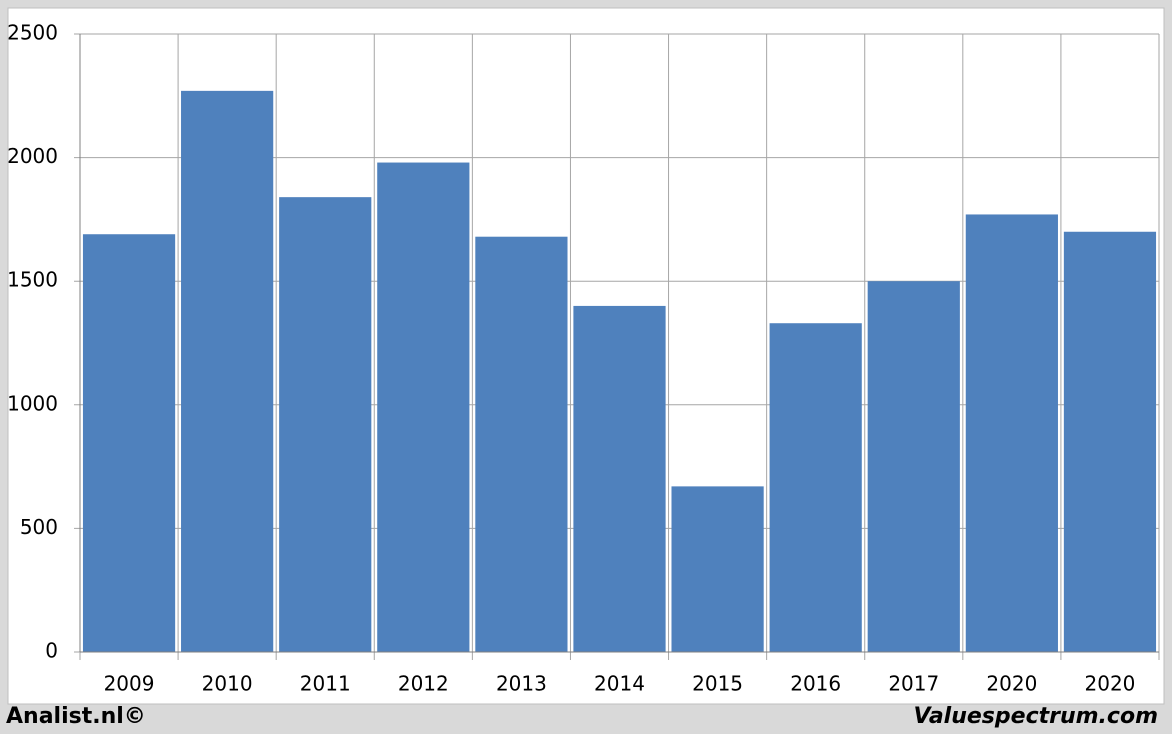 The width and height of the screenshot is (1172, 734). Describe the element at coordinates (619, 684) in the screenshot. I see `x-tick-label: 2014` at that location.